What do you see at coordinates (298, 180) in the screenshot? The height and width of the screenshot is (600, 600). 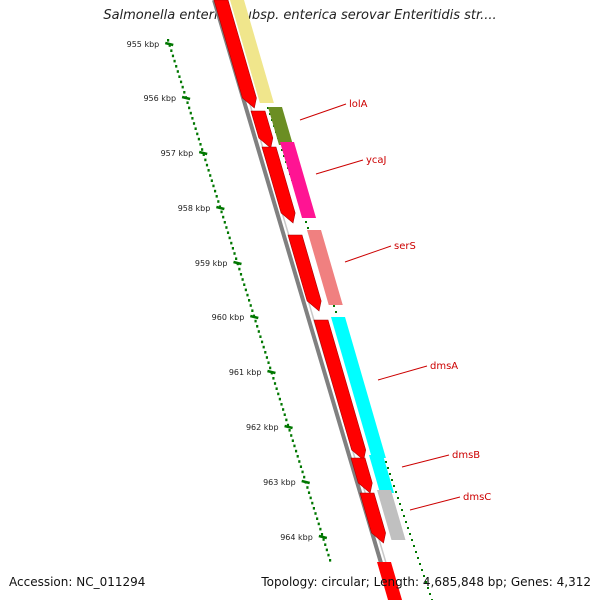 I see `gene-band-ycaJ` at bounding box center [298, 180].